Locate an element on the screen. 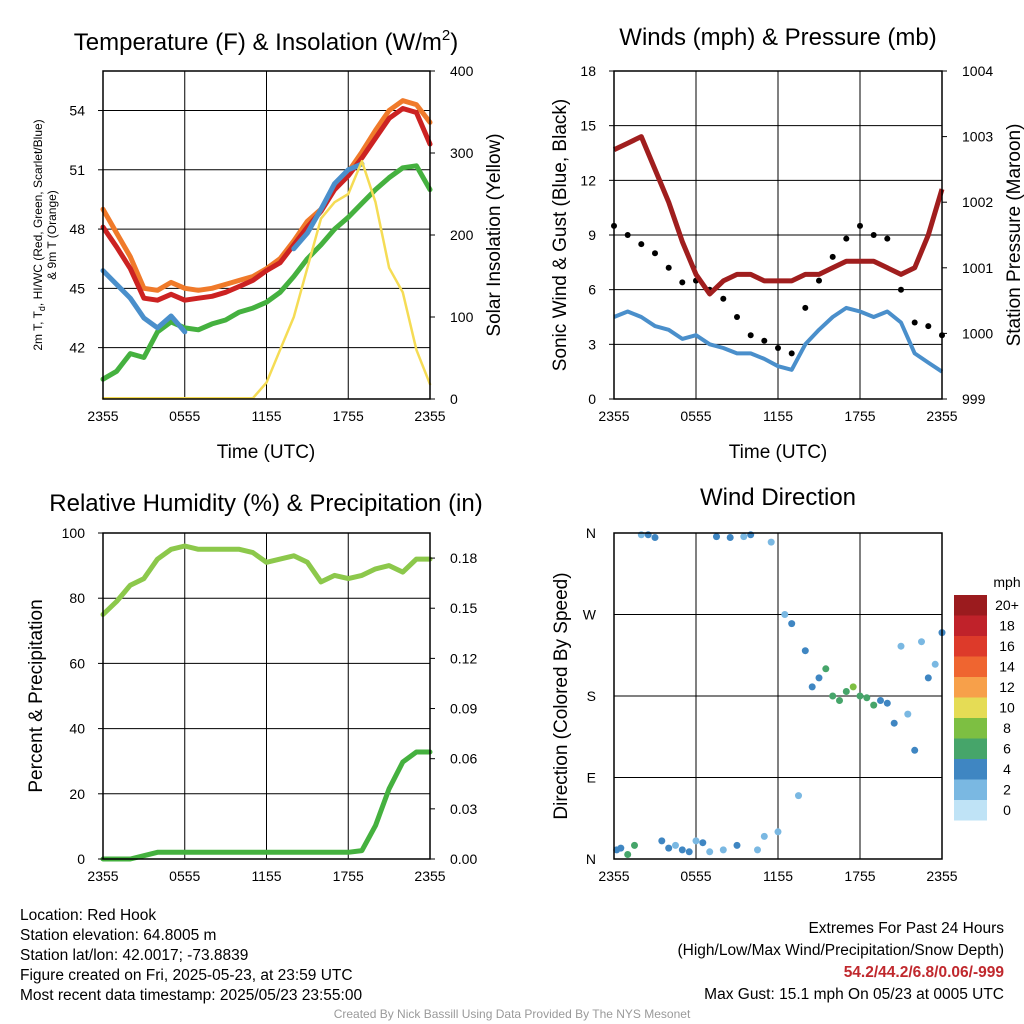 This screenshot has width=1024, height=1024. winds-panel-title: Winds (mph) & Pressure (mb) is located at coordinates (777, 37).